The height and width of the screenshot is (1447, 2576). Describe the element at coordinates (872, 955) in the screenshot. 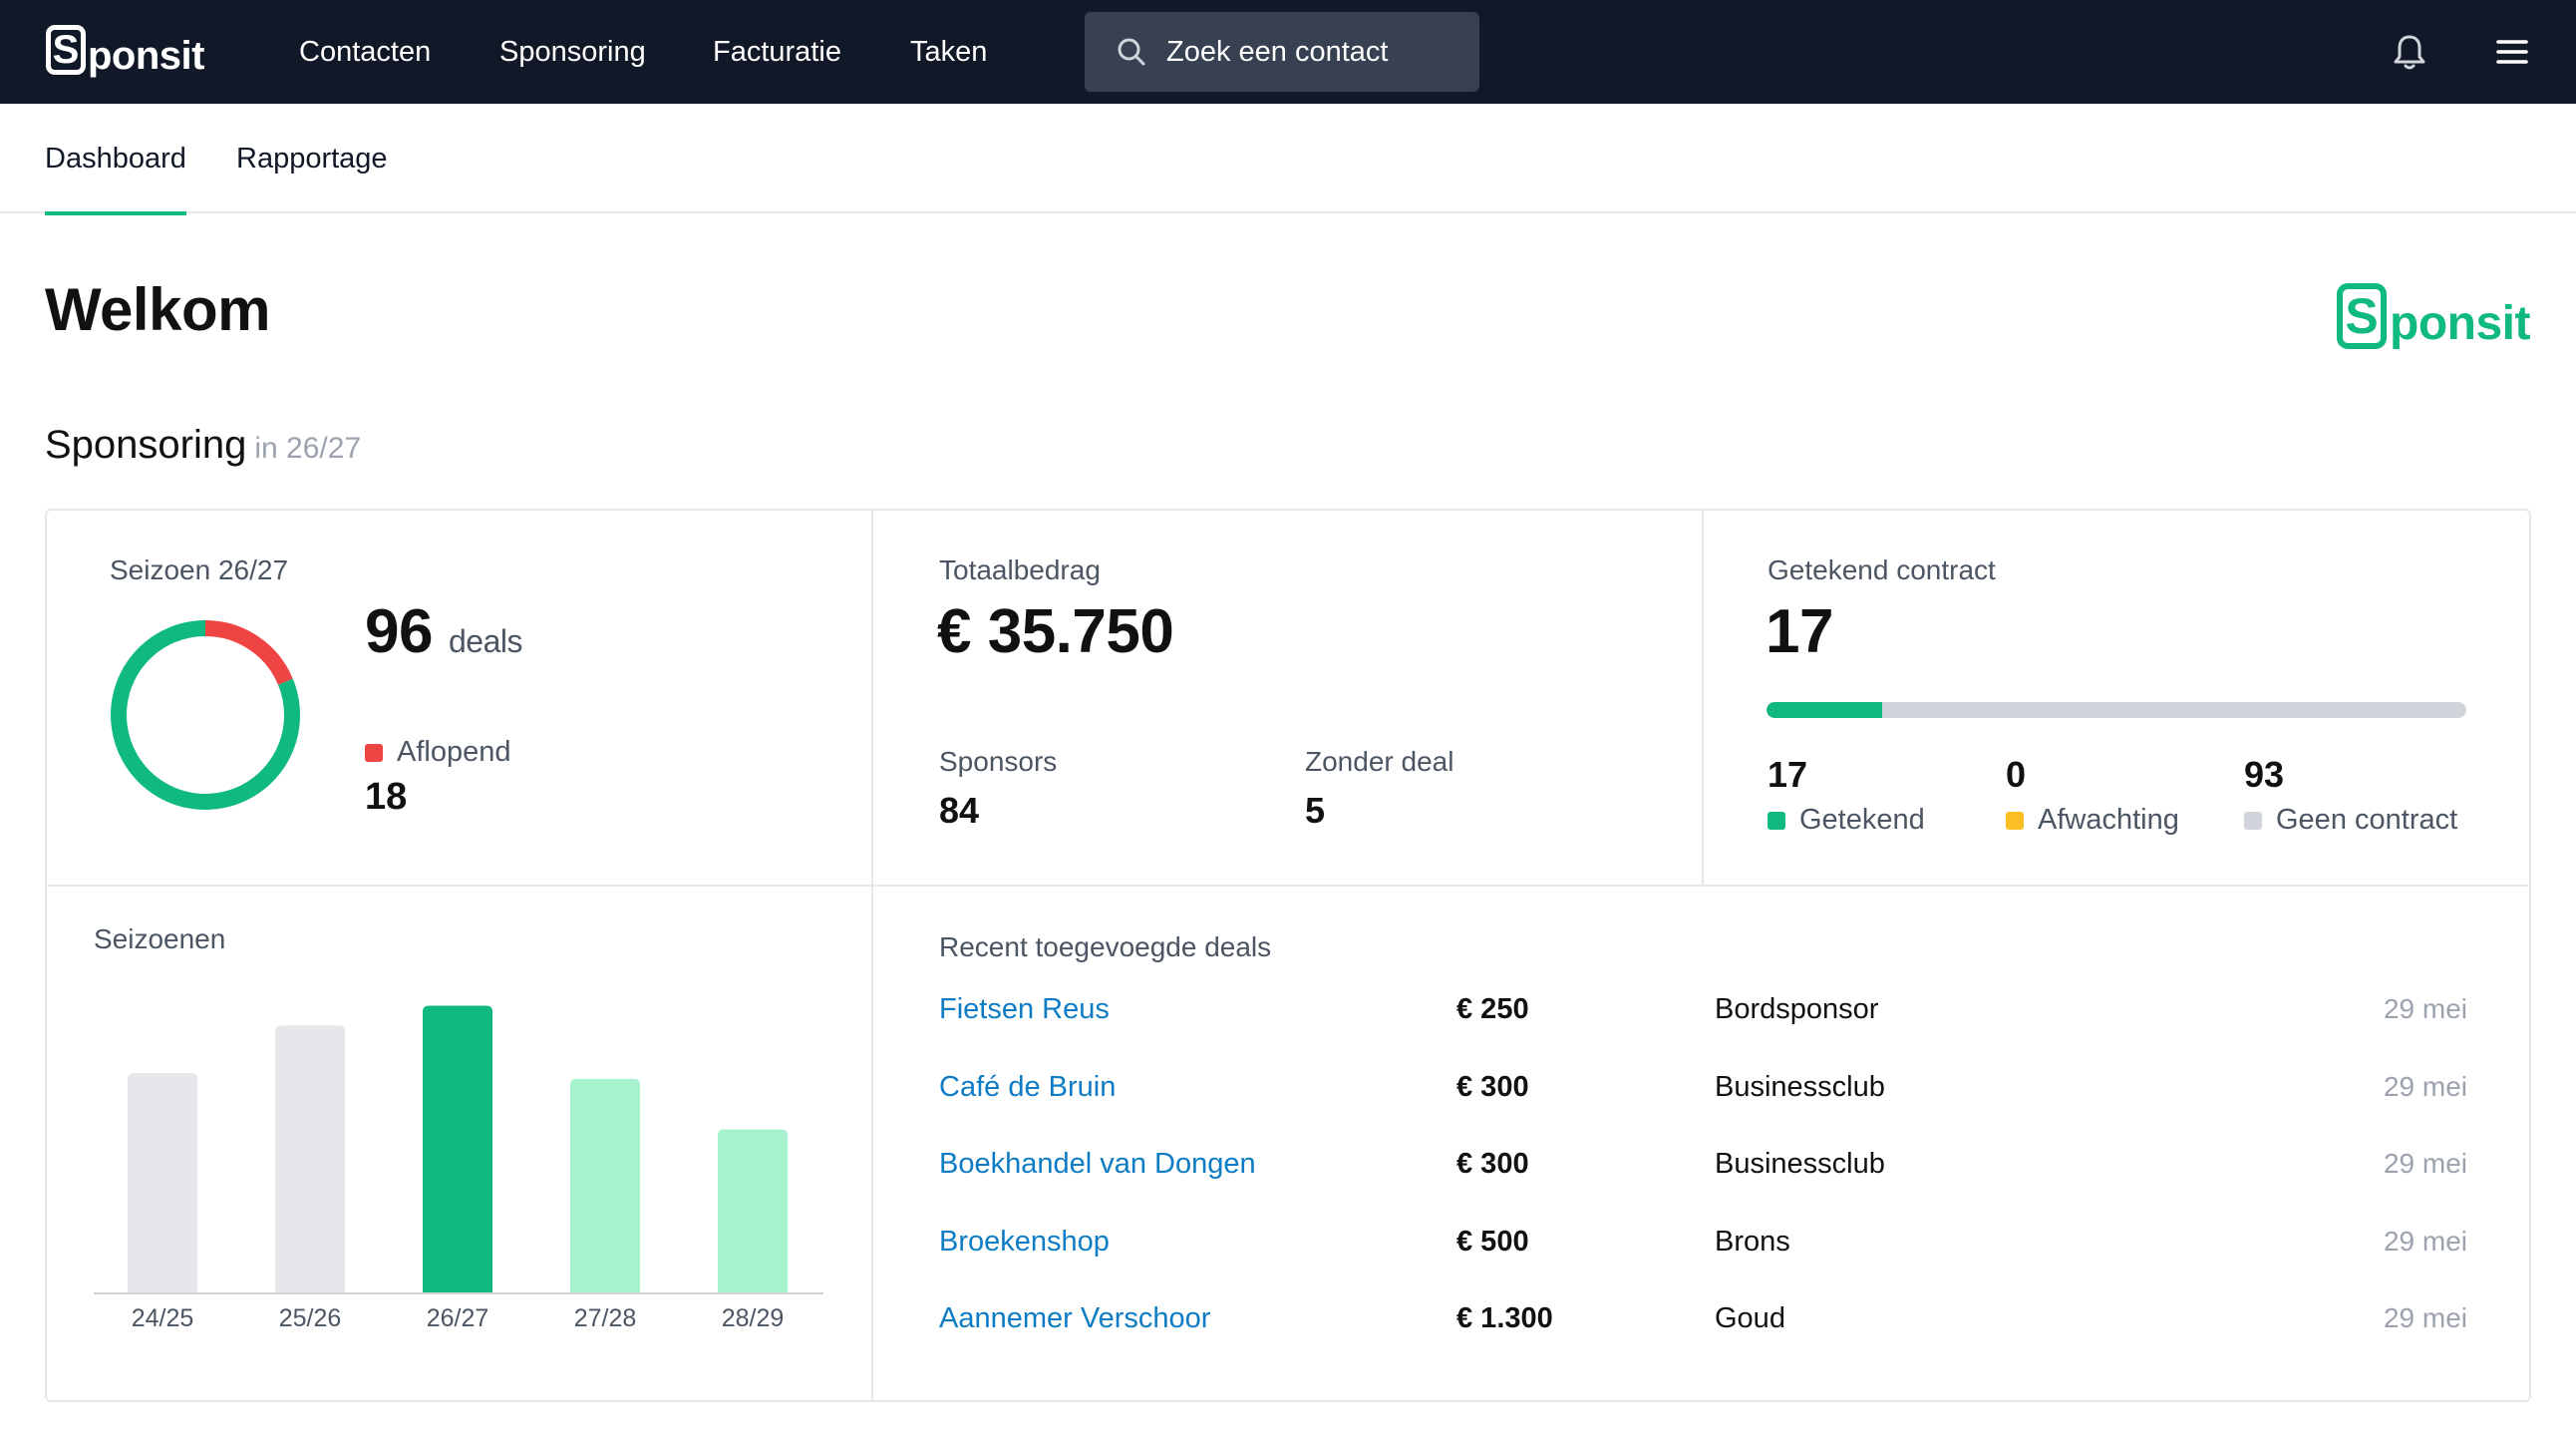

I see `card-divider-v1` at that location.